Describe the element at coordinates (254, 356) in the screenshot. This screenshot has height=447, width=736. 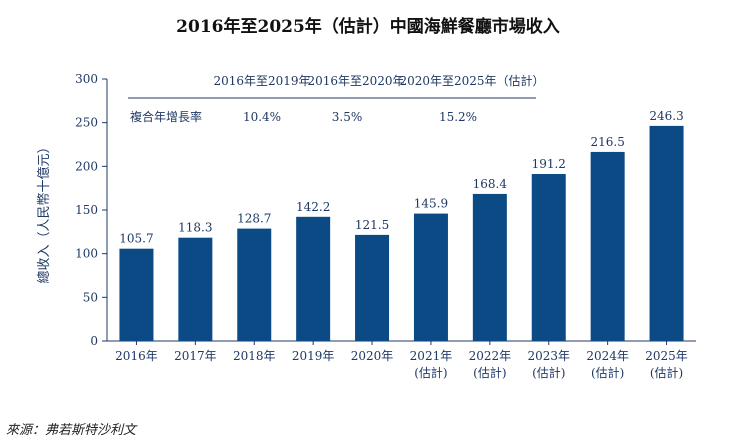
I see `x-tick-label: 2018年` at that location.